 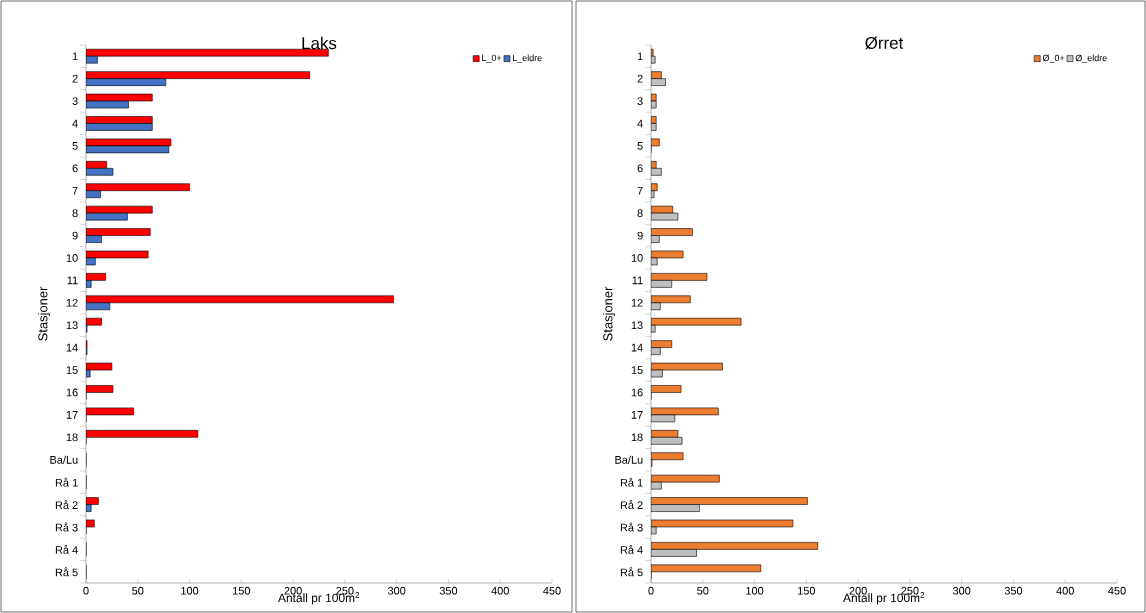 What do you see at coordinates (492, 58) in the screenshot?
I see `legend-label: L_0+` at bounding box center [492, 58].